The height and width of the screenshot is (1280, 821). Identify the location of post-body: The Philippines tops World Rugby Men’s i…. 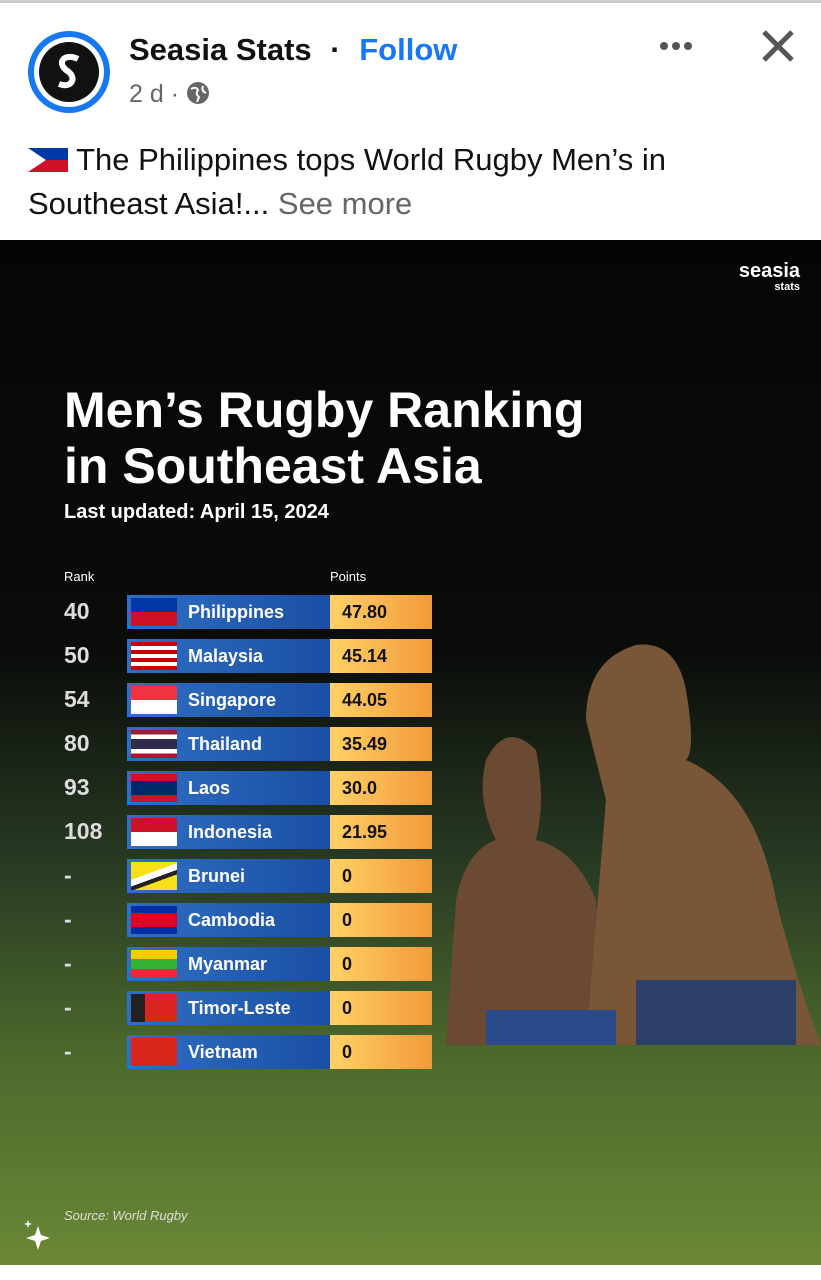
(347, 181).